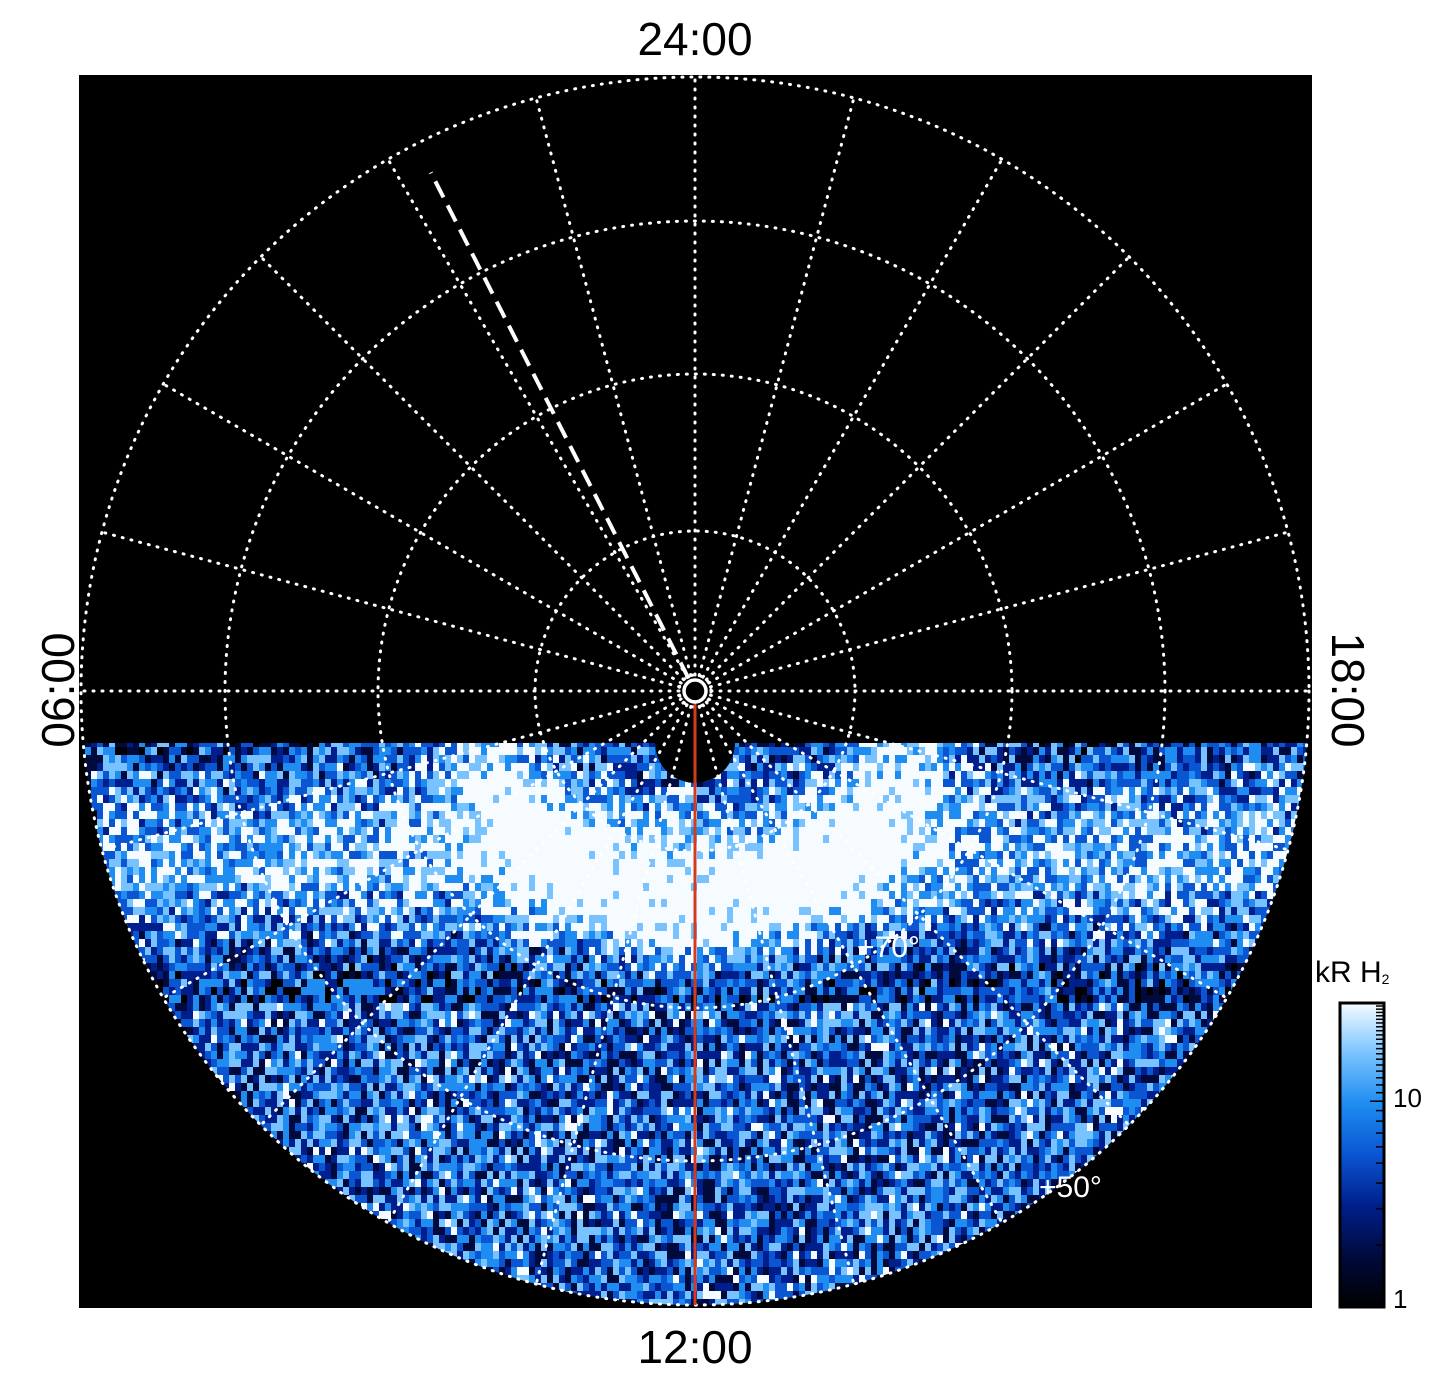  I want to click on dashed-meridian-line, so click(559, 425).